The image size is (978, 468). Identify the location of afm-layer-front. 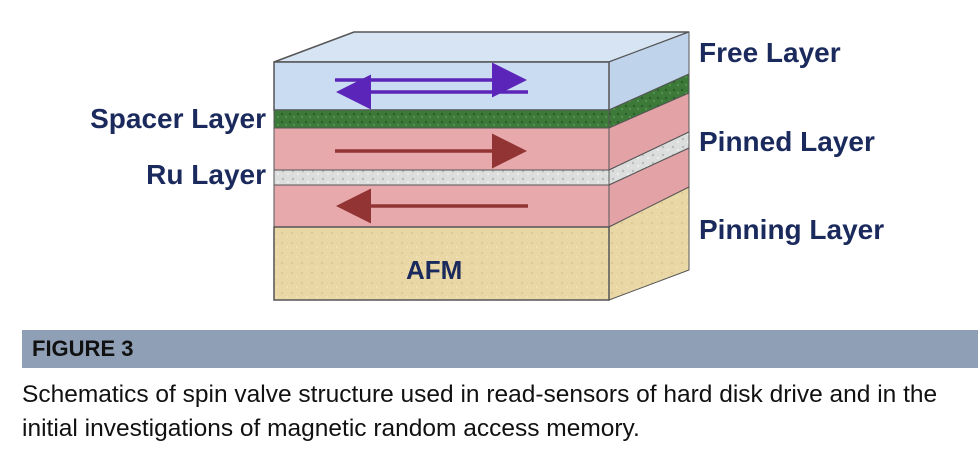
(441, 263).